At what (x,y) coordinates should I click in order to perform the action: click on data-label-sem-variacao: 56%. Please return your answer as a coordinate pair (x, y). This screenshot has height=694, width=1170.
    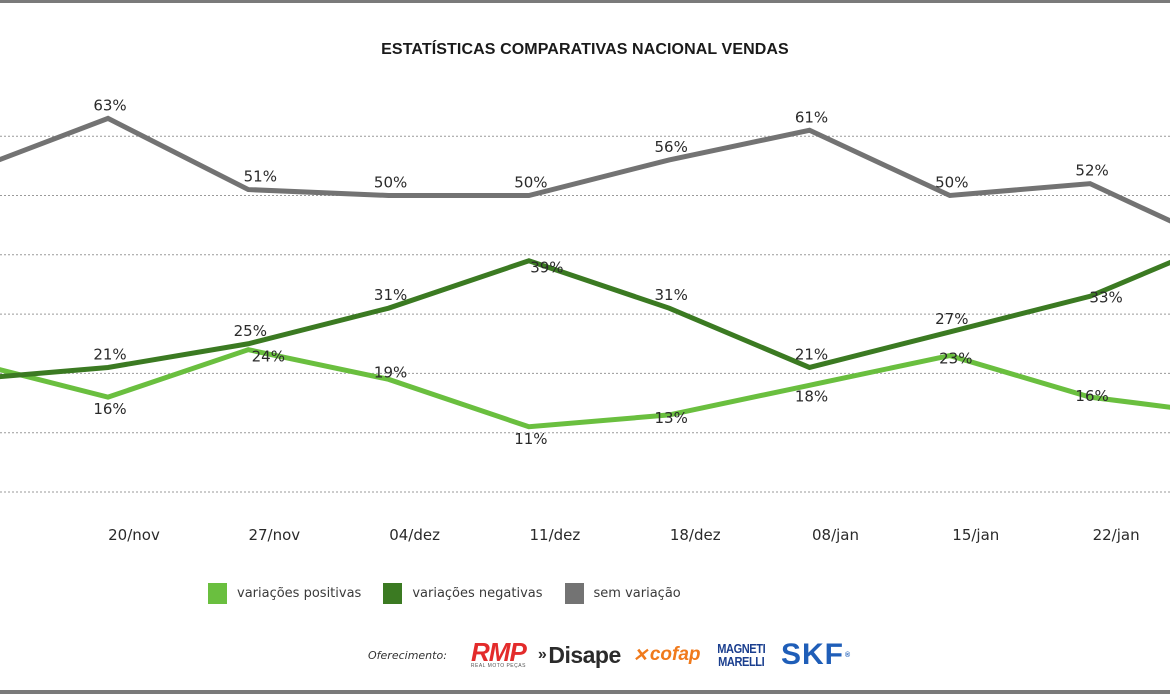
    Looking at the image, I should click on (671, 147).